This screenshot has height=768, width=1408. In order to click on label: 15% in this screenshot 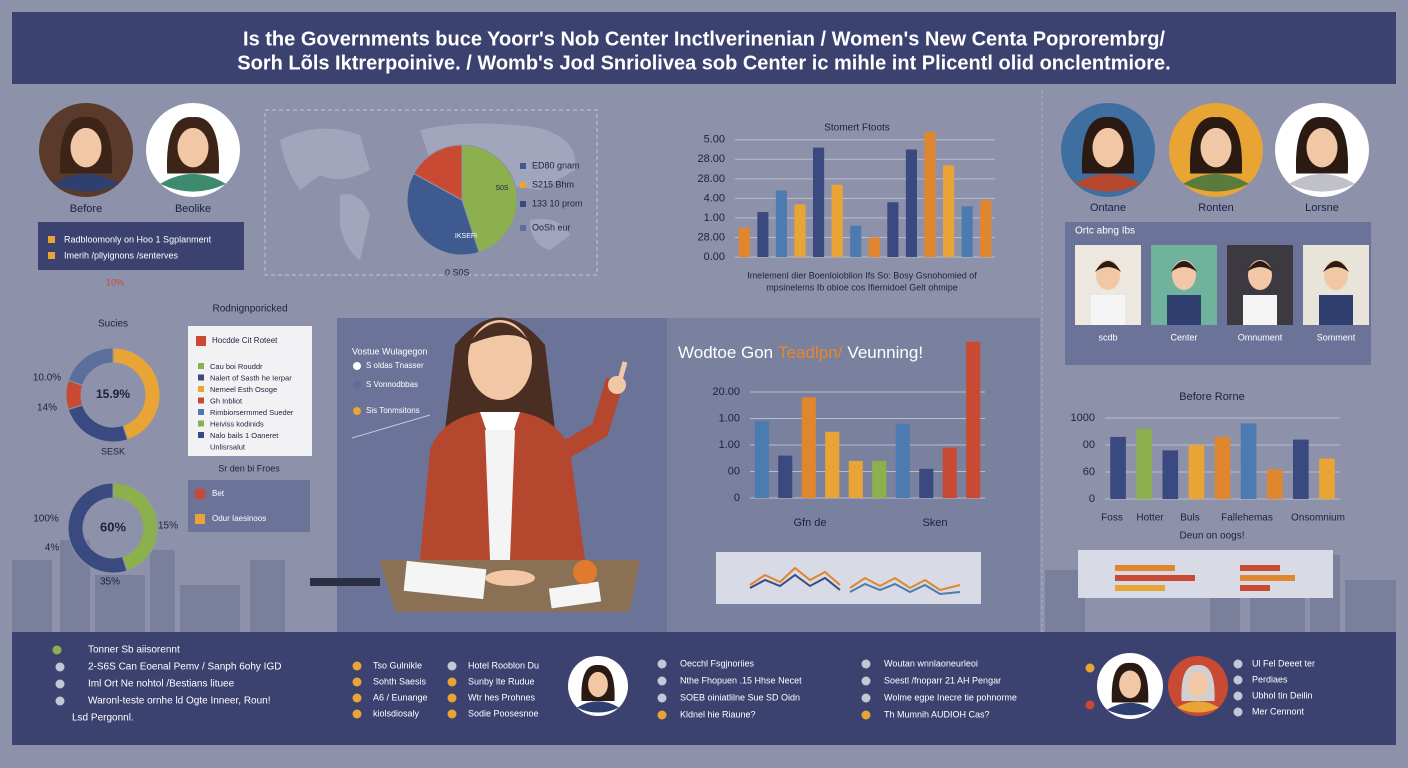, I will do `click(168, 526)`.